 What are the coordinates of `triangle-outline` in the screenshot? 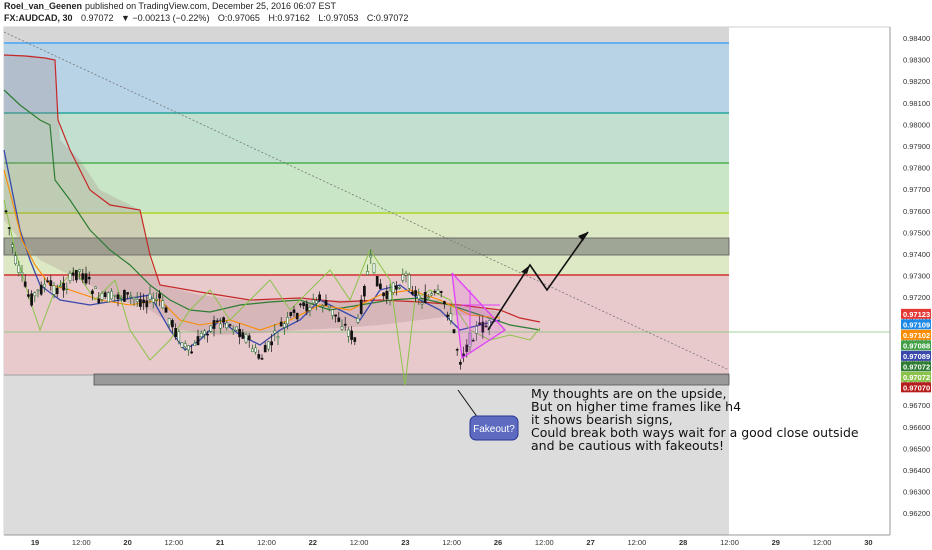 It's located at (479, 316).